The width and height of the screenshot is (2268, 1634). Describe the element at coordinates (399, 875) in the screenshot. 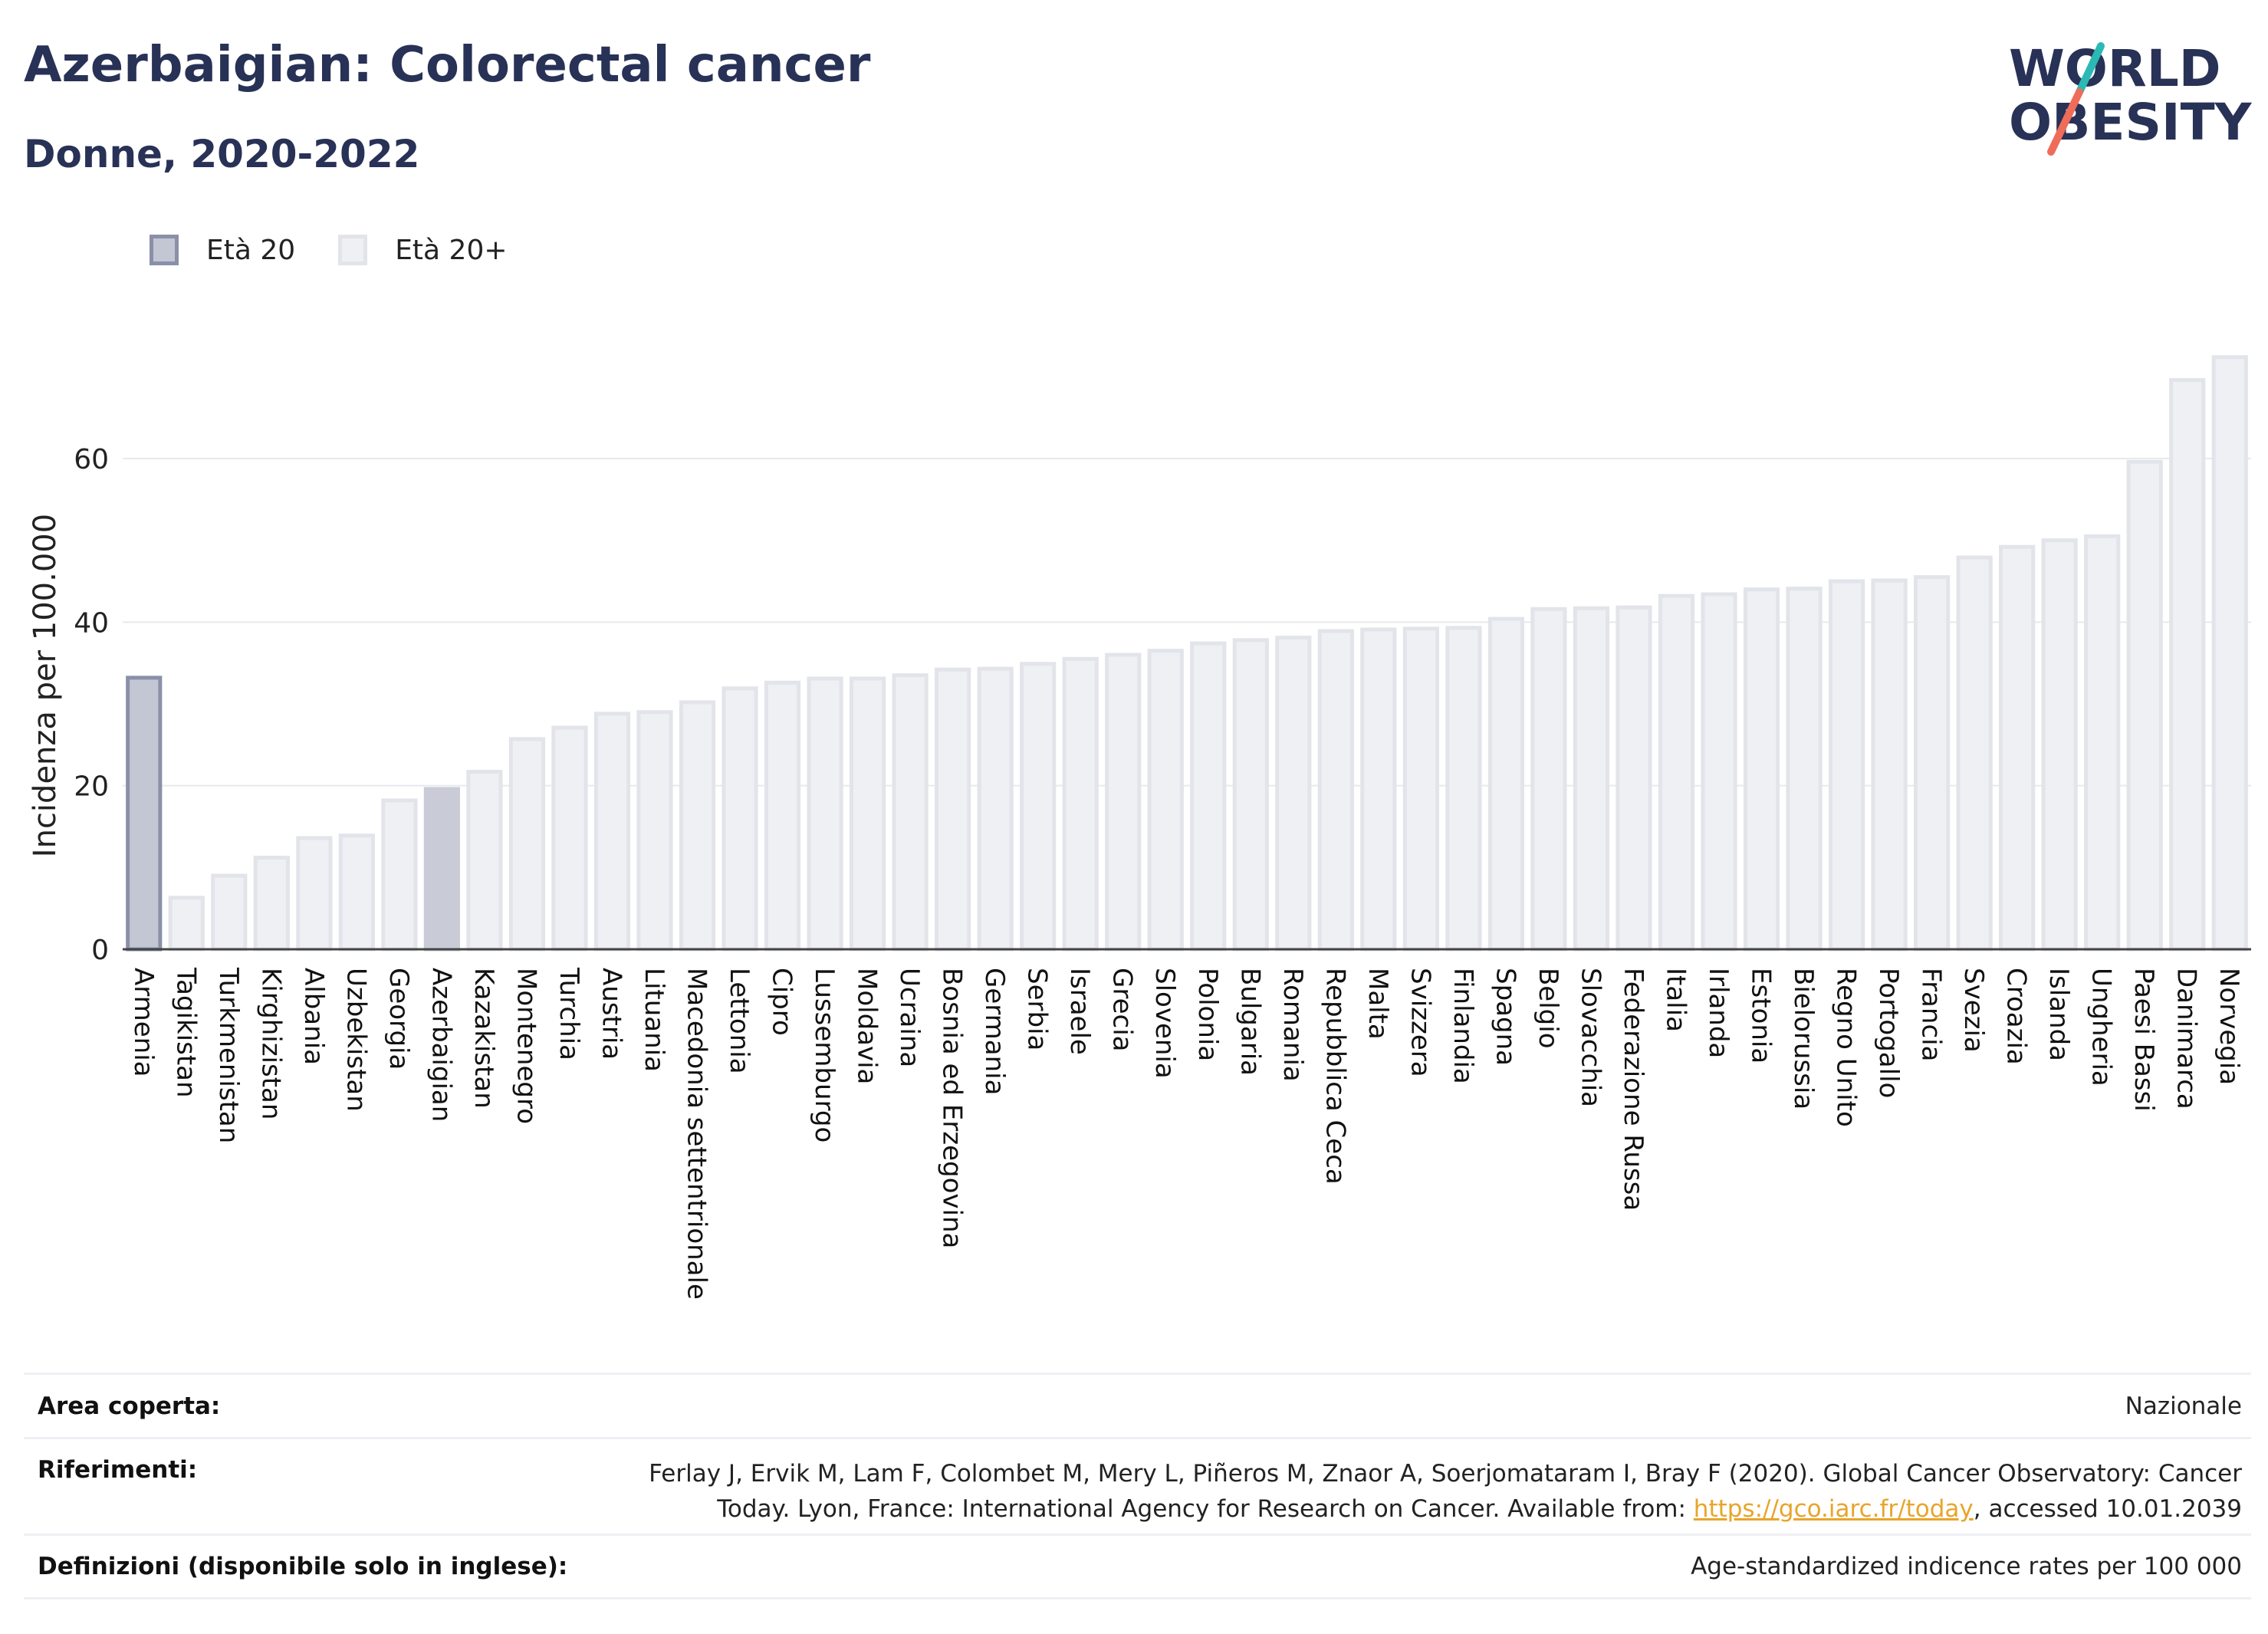

I see `bar-georgia` at that location.